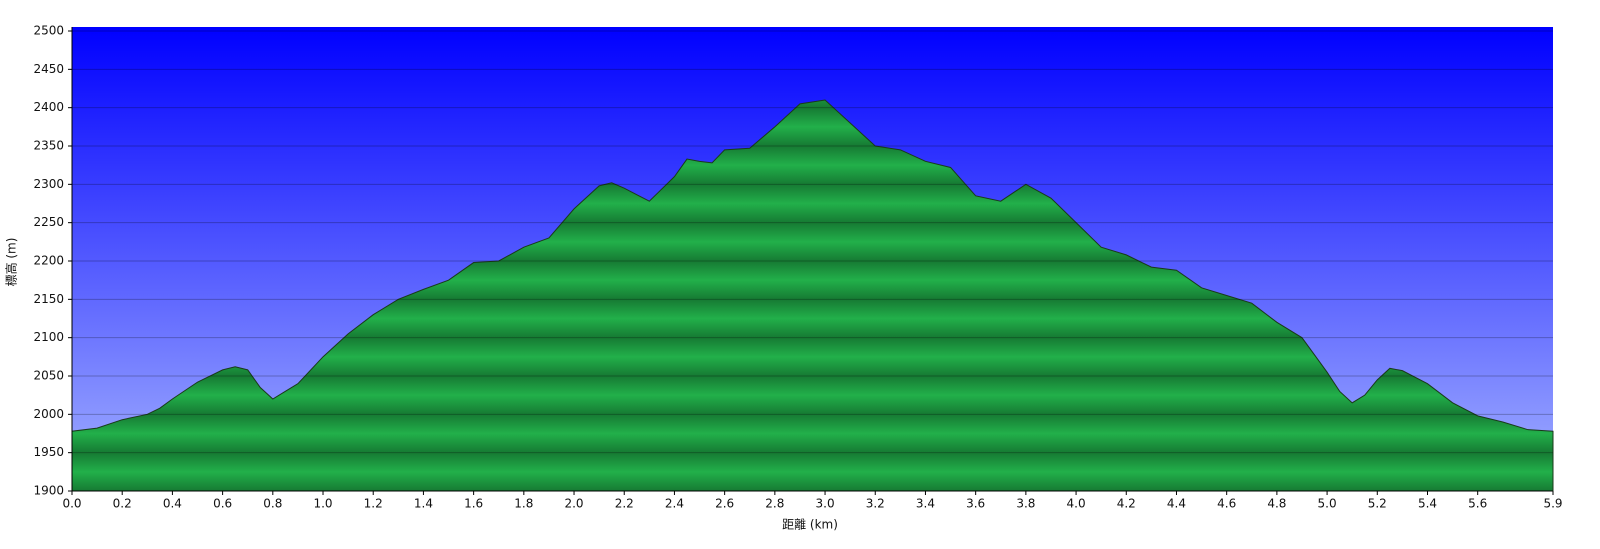  I want to click on x-tick-label: 2.8, so click(774, 504).